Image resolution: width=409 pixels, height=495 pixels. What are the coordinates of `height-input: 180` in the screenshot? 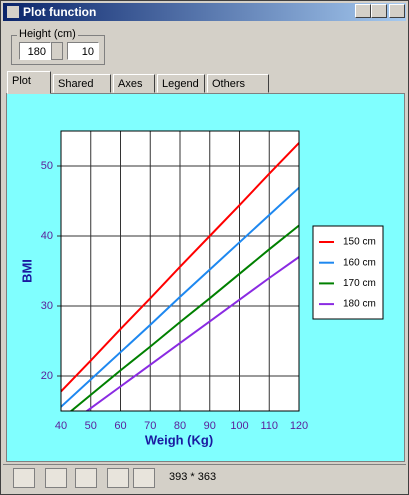 It's located at (35, 51).